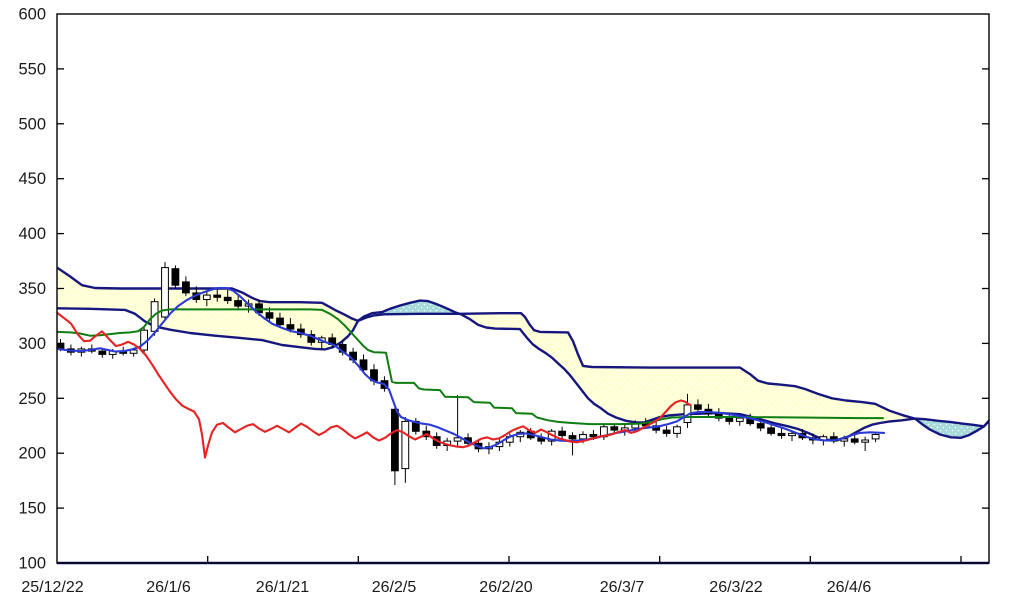 This screenshot has height=601, width=1024. I want to click on cloud-bullish-area, so click(688, 376).